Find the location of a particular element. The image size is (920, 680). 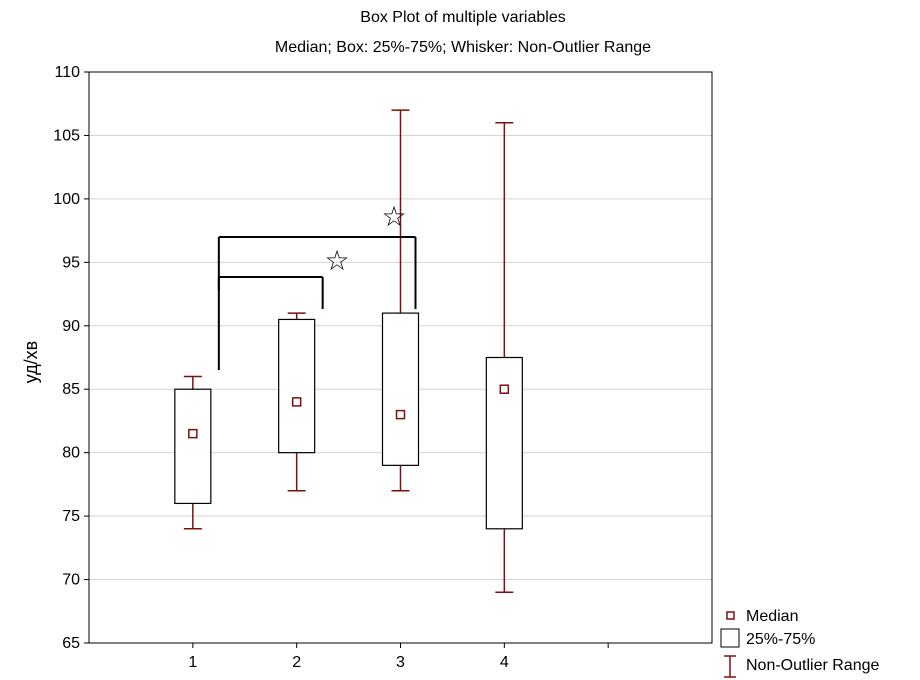

x-tick-label: 2 is located at coordinates (296, 662).